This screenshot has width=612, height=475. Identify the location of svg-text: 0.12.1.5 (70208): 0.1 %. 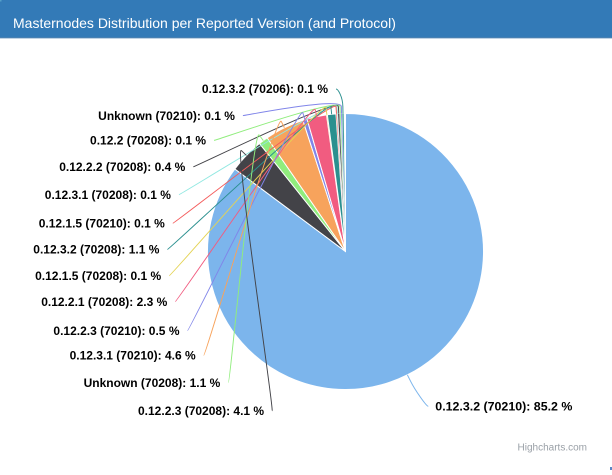
(98, 276).